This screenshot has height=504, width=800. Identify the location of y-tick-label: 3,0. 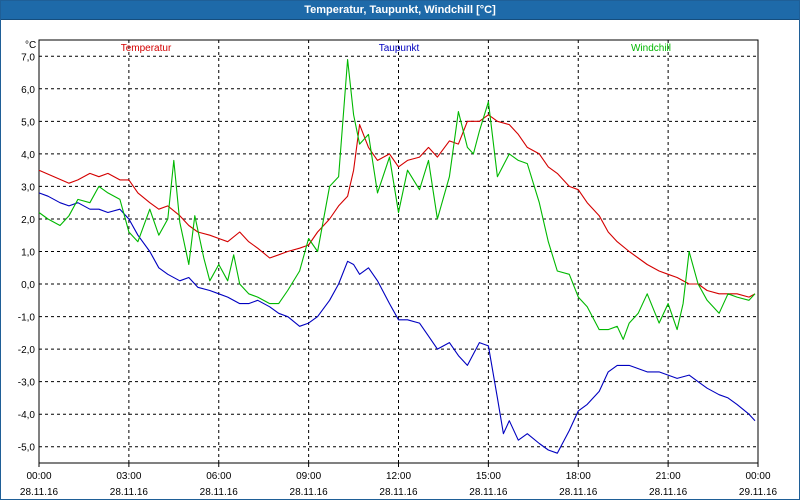
(28, 187).